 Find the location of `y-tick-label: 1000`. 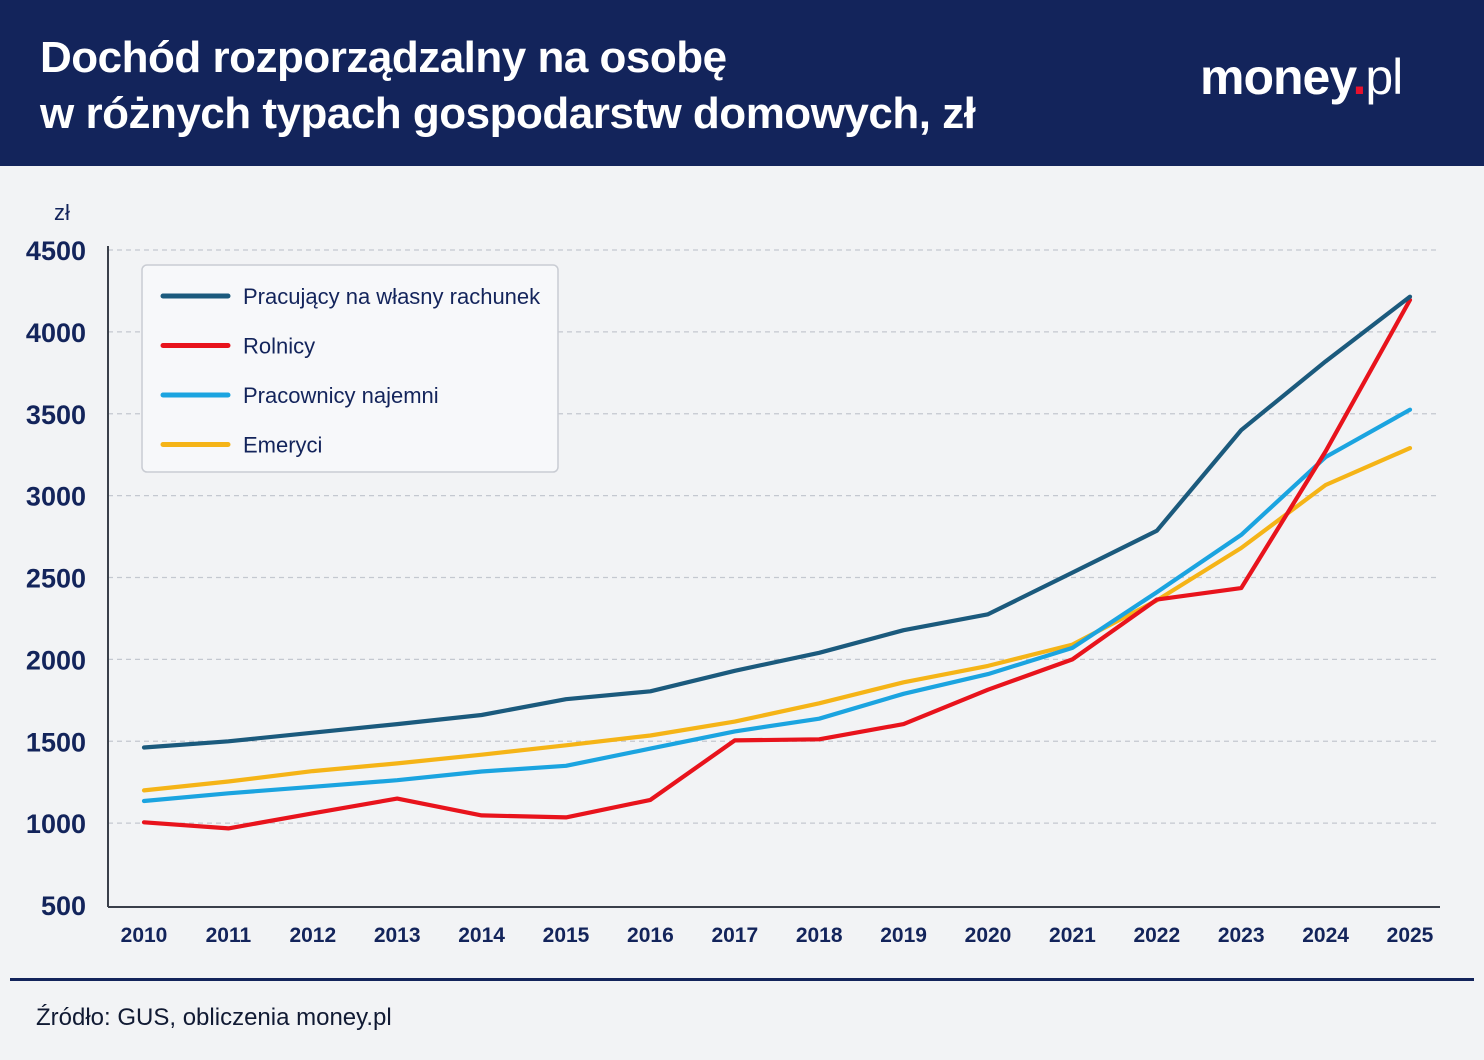

y-tick-label: 1000 is located at coordinates (56, 824).